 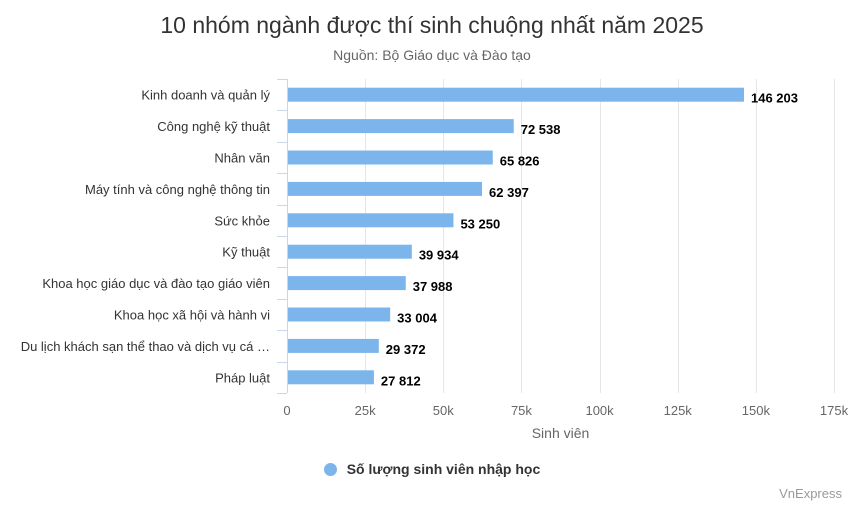 I want to click on chart-subtitle: Nguồn: Bộ Giáo dục và Đào tạo, so click(x=432, y=55).